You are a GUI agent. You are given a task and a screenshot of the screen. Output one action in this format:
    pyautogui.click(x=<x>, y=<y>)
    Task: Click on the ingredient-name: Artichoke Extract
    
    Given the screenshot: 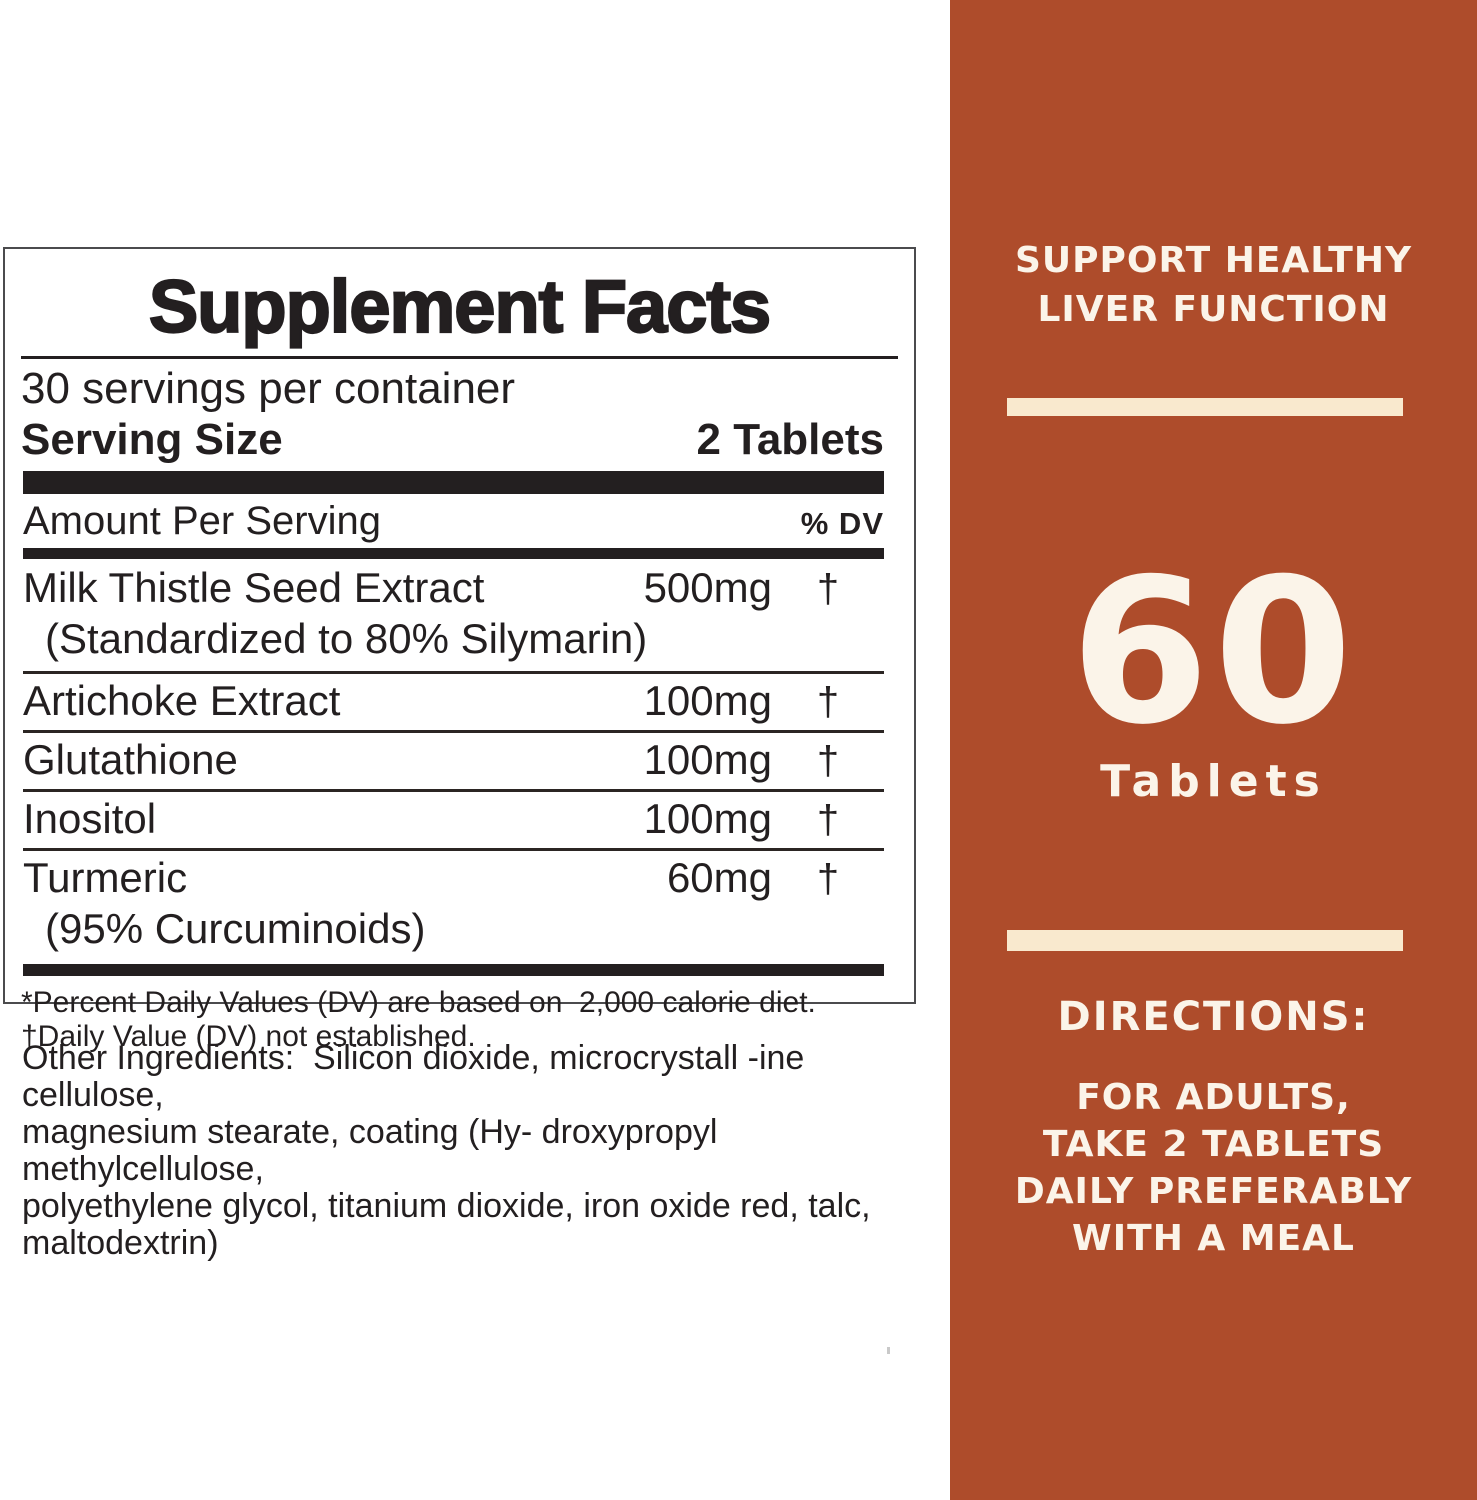 What is the action you would take?
    pyautogui.click(x=182, y=700)
    